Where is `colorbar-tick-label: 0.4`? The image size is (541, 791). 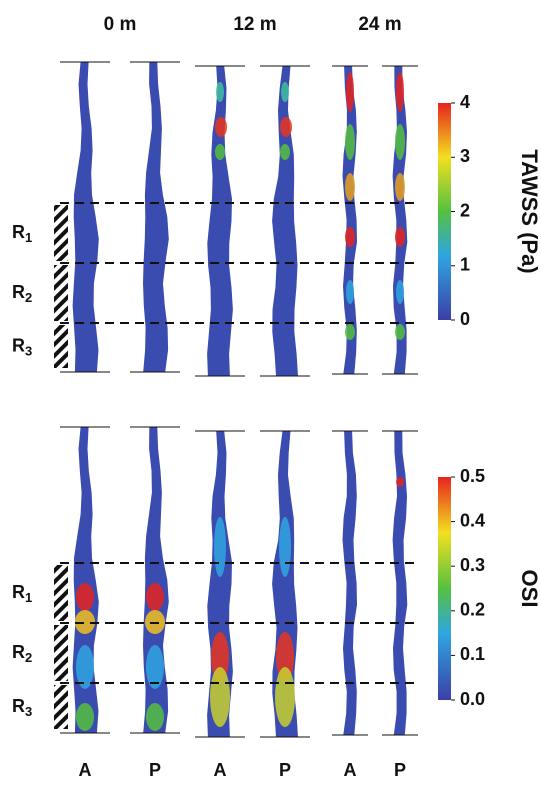 colorbar-tick-label: 0.4 is located at coordinates (472, 520).